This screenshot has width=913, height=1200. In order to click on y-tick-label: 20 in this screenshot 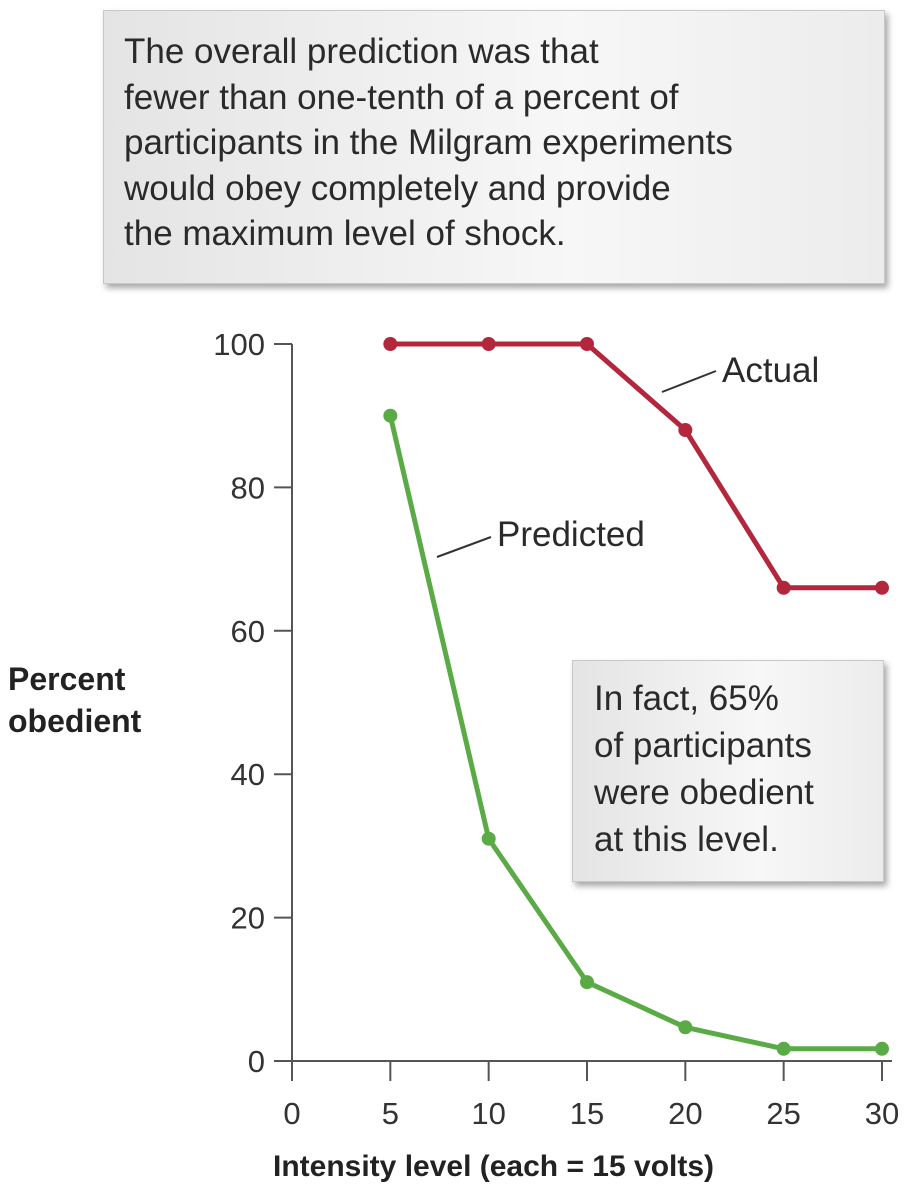, I will do `click(248, 918)`.